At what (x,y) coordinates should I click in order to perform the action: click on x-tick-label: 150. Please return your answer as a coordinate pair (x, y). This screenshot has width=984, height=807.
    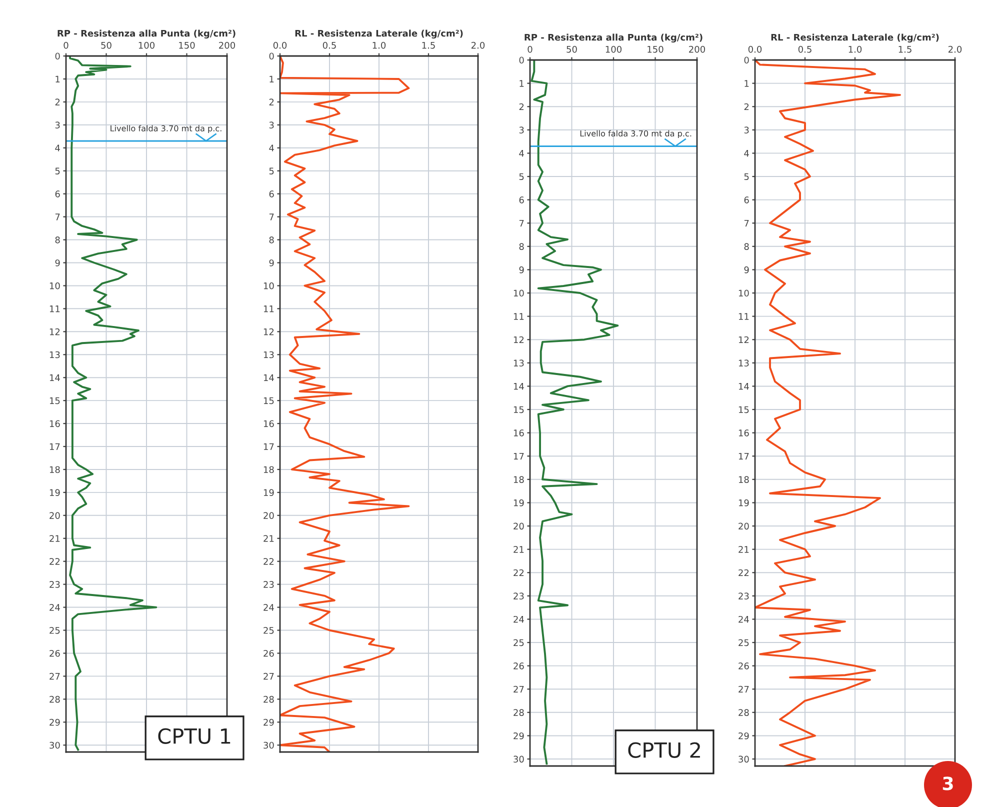
    Looking at the image, I should click on (656, 49).